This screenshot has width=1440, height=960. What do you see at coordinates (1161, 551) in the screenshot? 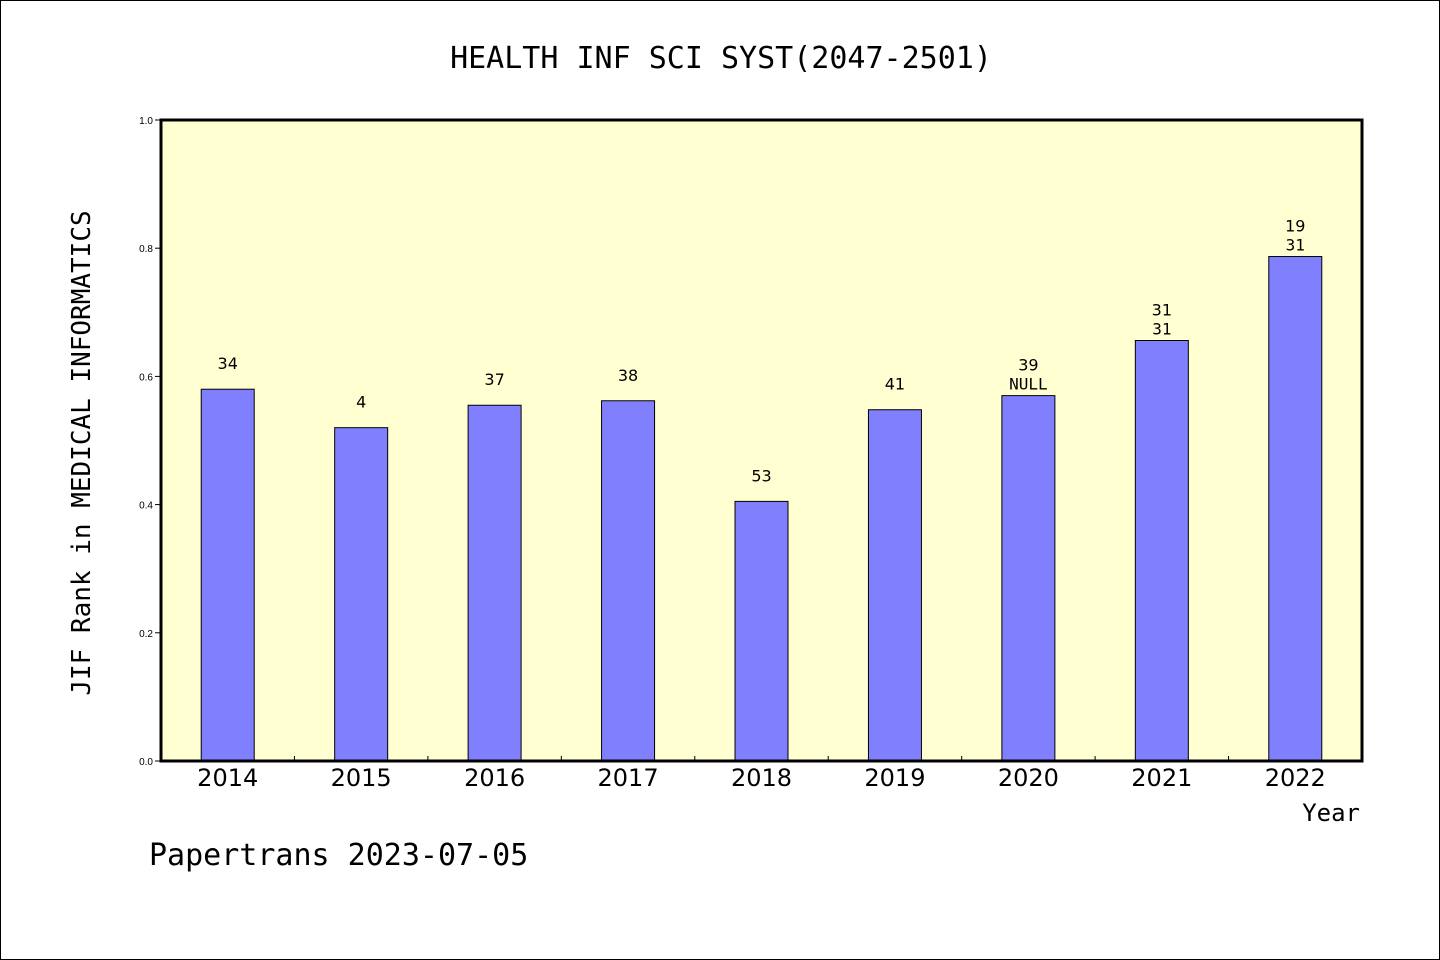
I see `bar-2021` at bounding box center [1161, 551].